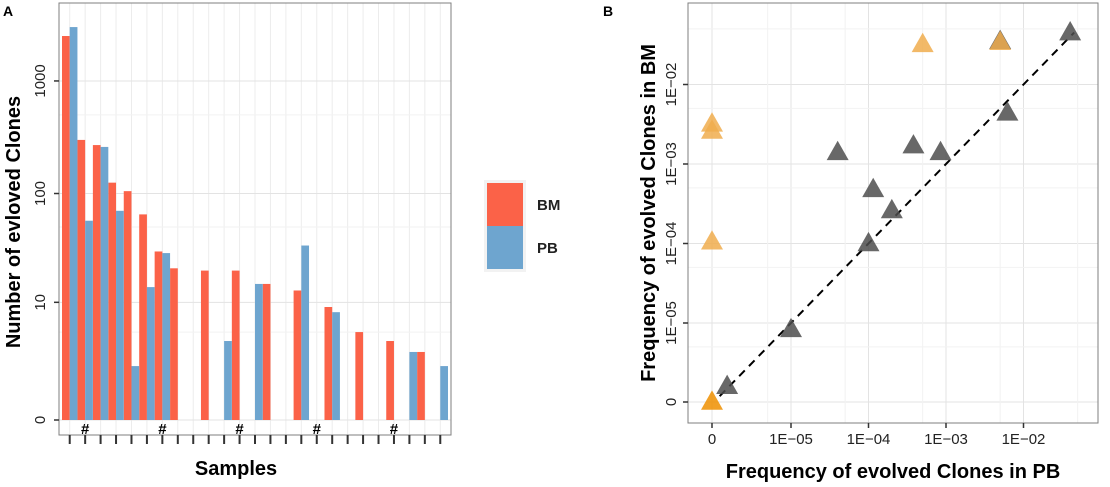 The image size is (1110, 487). I want to click on panel-b-x-tick-label: 1E−02, so click(1024, 439).